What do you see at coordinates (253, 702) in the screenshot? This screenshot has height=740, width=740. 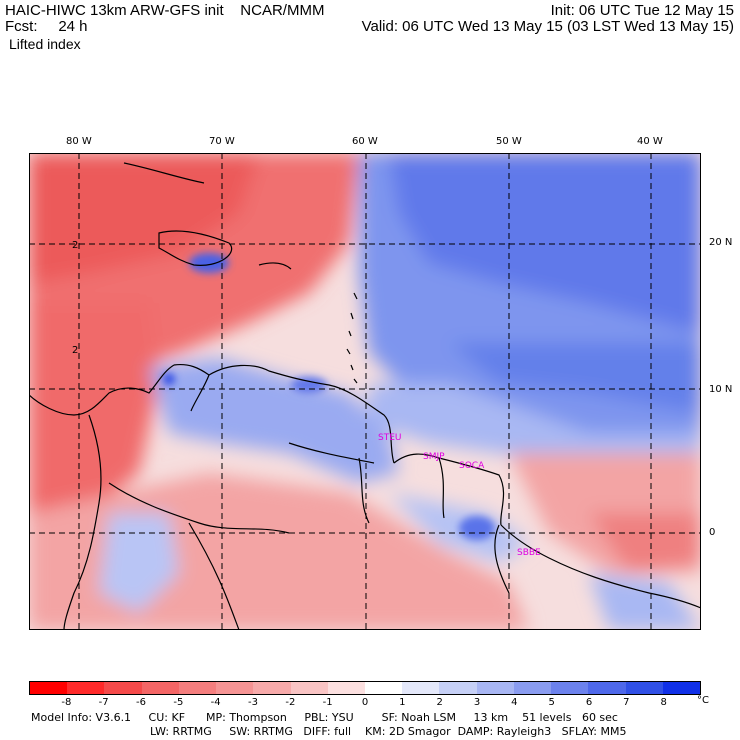 I see `colorbar-tick-label: -3` at bounding box center [253, 702].